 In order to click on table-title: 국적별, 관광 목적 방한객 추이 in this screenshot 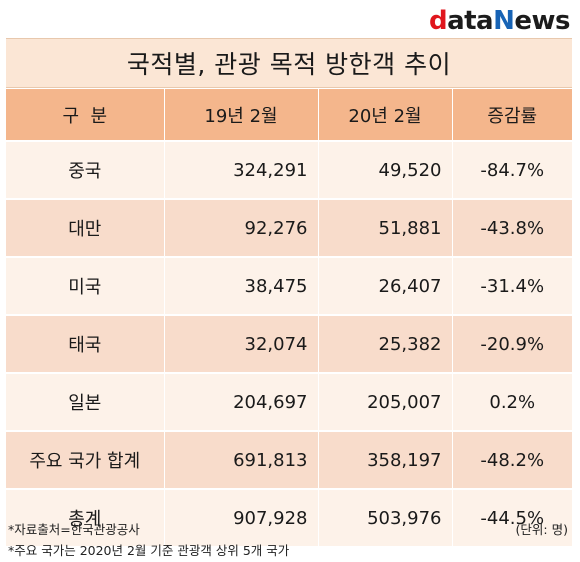, I will do `click(289, 63)`.